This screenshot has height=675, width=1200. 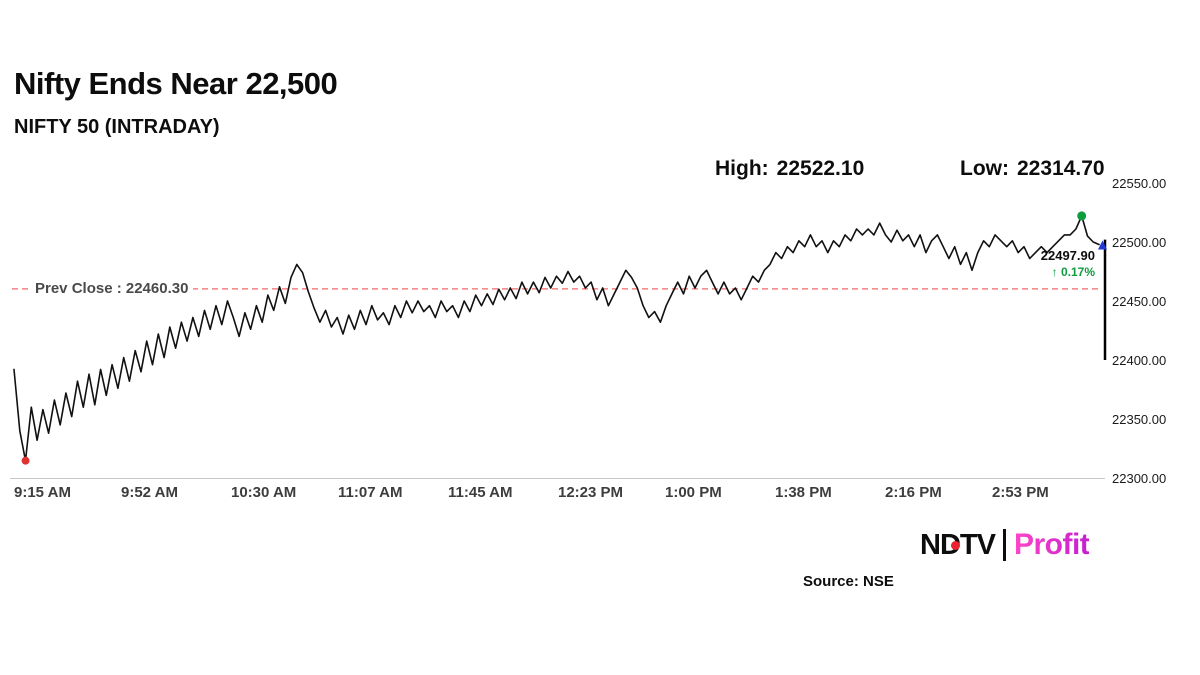 I want to click on high-label-text: High:, so click(x=742, y=168).